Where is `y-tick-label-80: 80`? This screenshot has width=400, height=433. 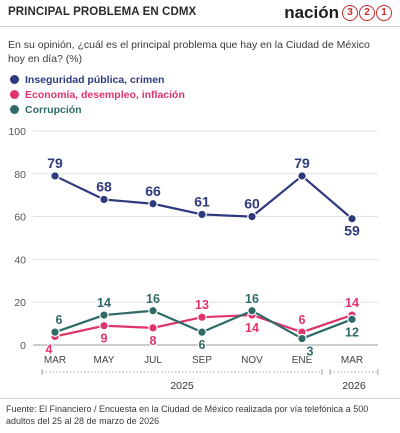
y-tick-label-80: 80 is located at coordinates (20, 175).